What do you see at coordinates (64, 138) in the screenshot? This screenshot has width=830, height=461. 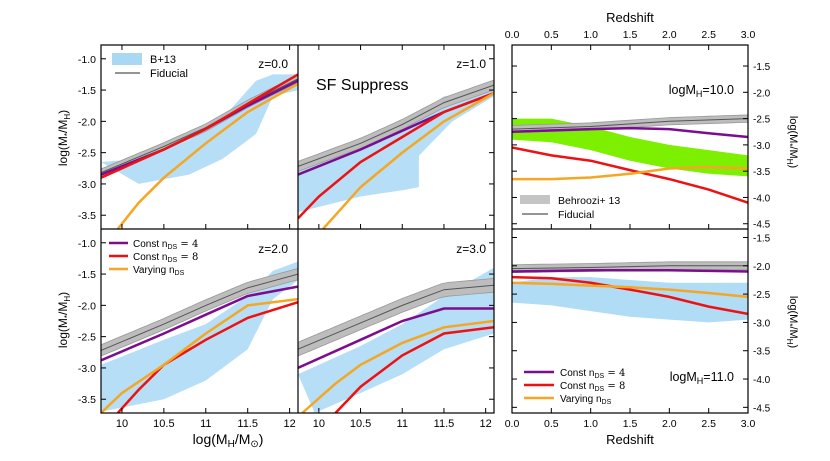 I see `y-axis-label-top: log(M*/MH)` at bounding box center [64, 138].